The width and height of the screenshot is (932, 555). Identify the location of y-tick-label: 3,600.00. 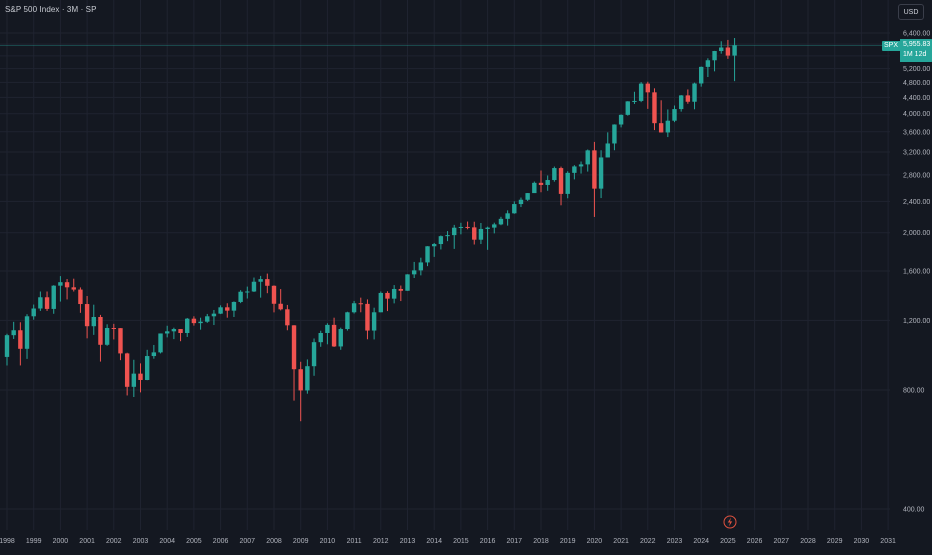
(916, 132).